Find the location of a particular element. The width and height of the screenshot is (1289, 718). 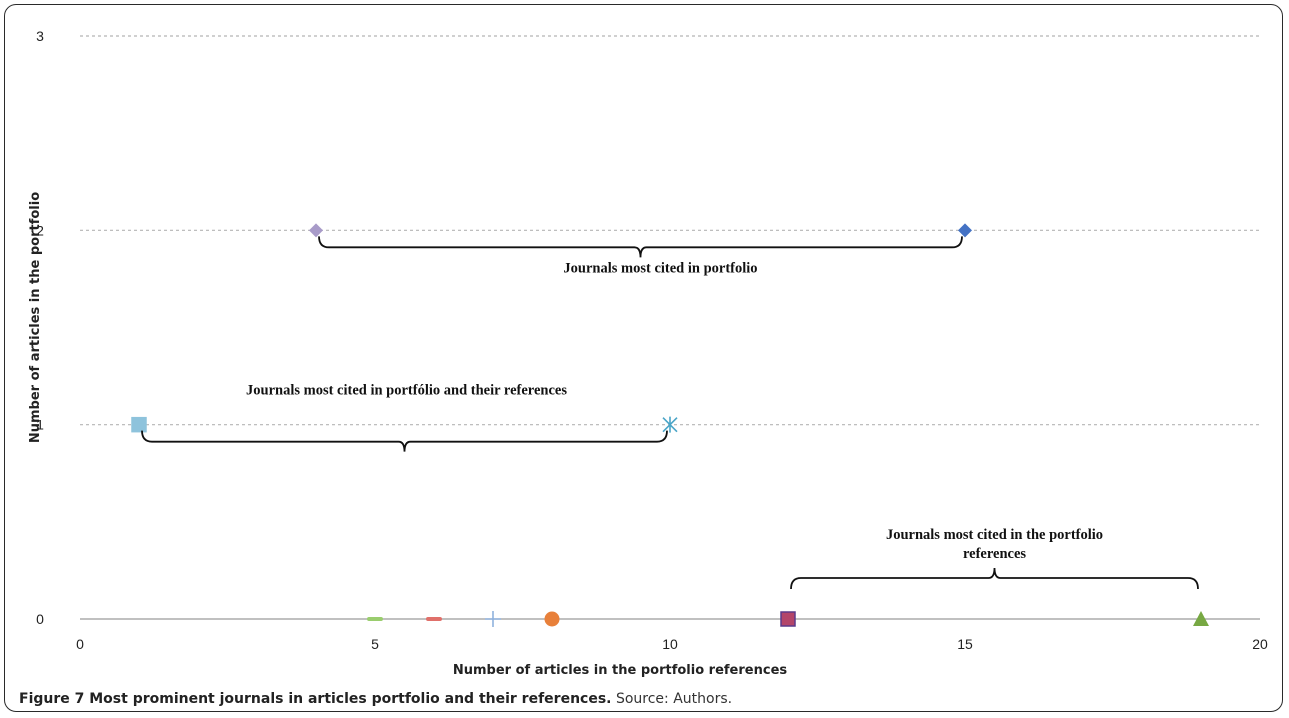

marker-circle is located at coordinates (552, 619).